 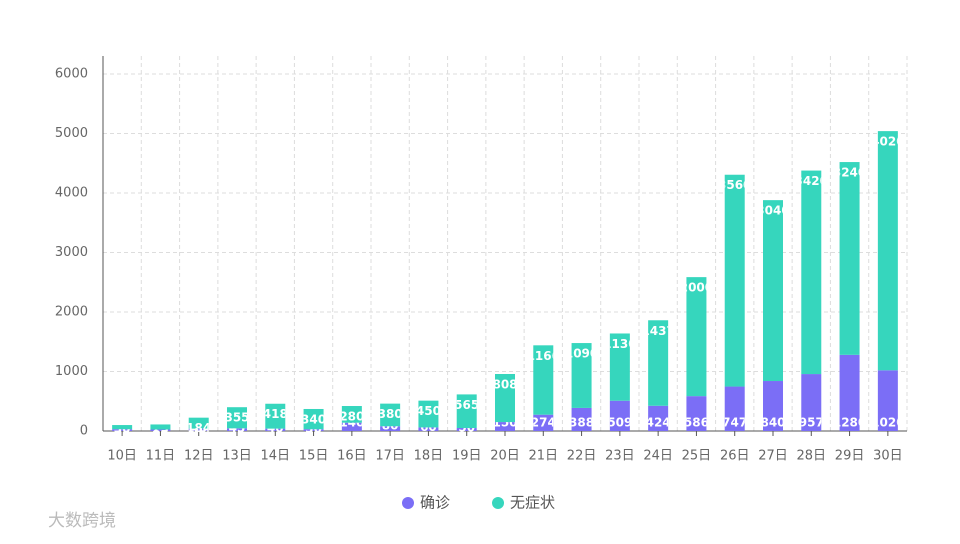 I want to click on data-label: 957, so click(x=811, y=423).